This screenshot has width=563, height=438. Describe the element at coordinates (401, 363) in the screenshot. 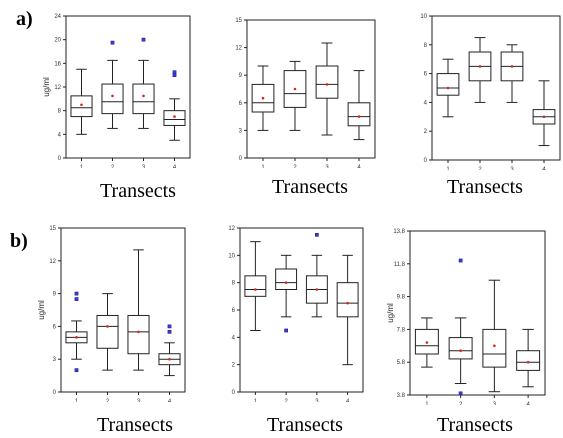

I see `y-tick-label: 5.8` at that location.